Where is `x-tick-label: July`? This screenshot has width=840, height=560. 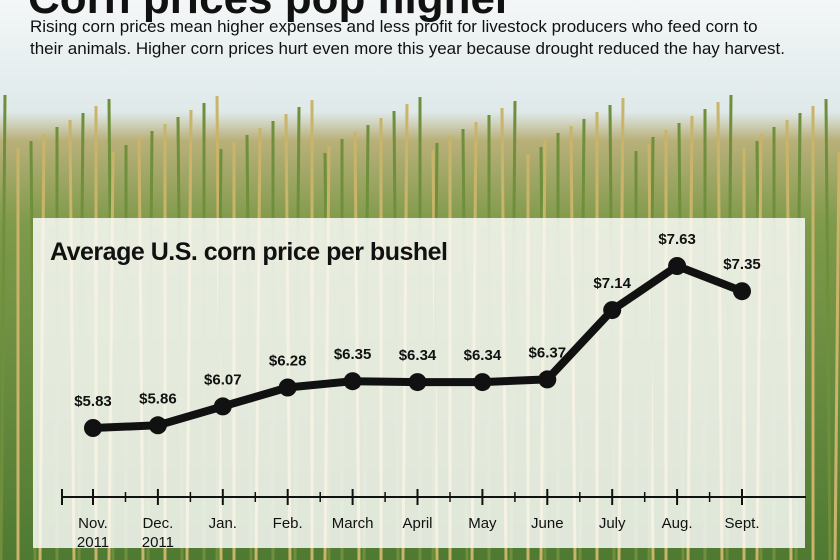
x-tick-label: July is located at coordinates (612, 523).